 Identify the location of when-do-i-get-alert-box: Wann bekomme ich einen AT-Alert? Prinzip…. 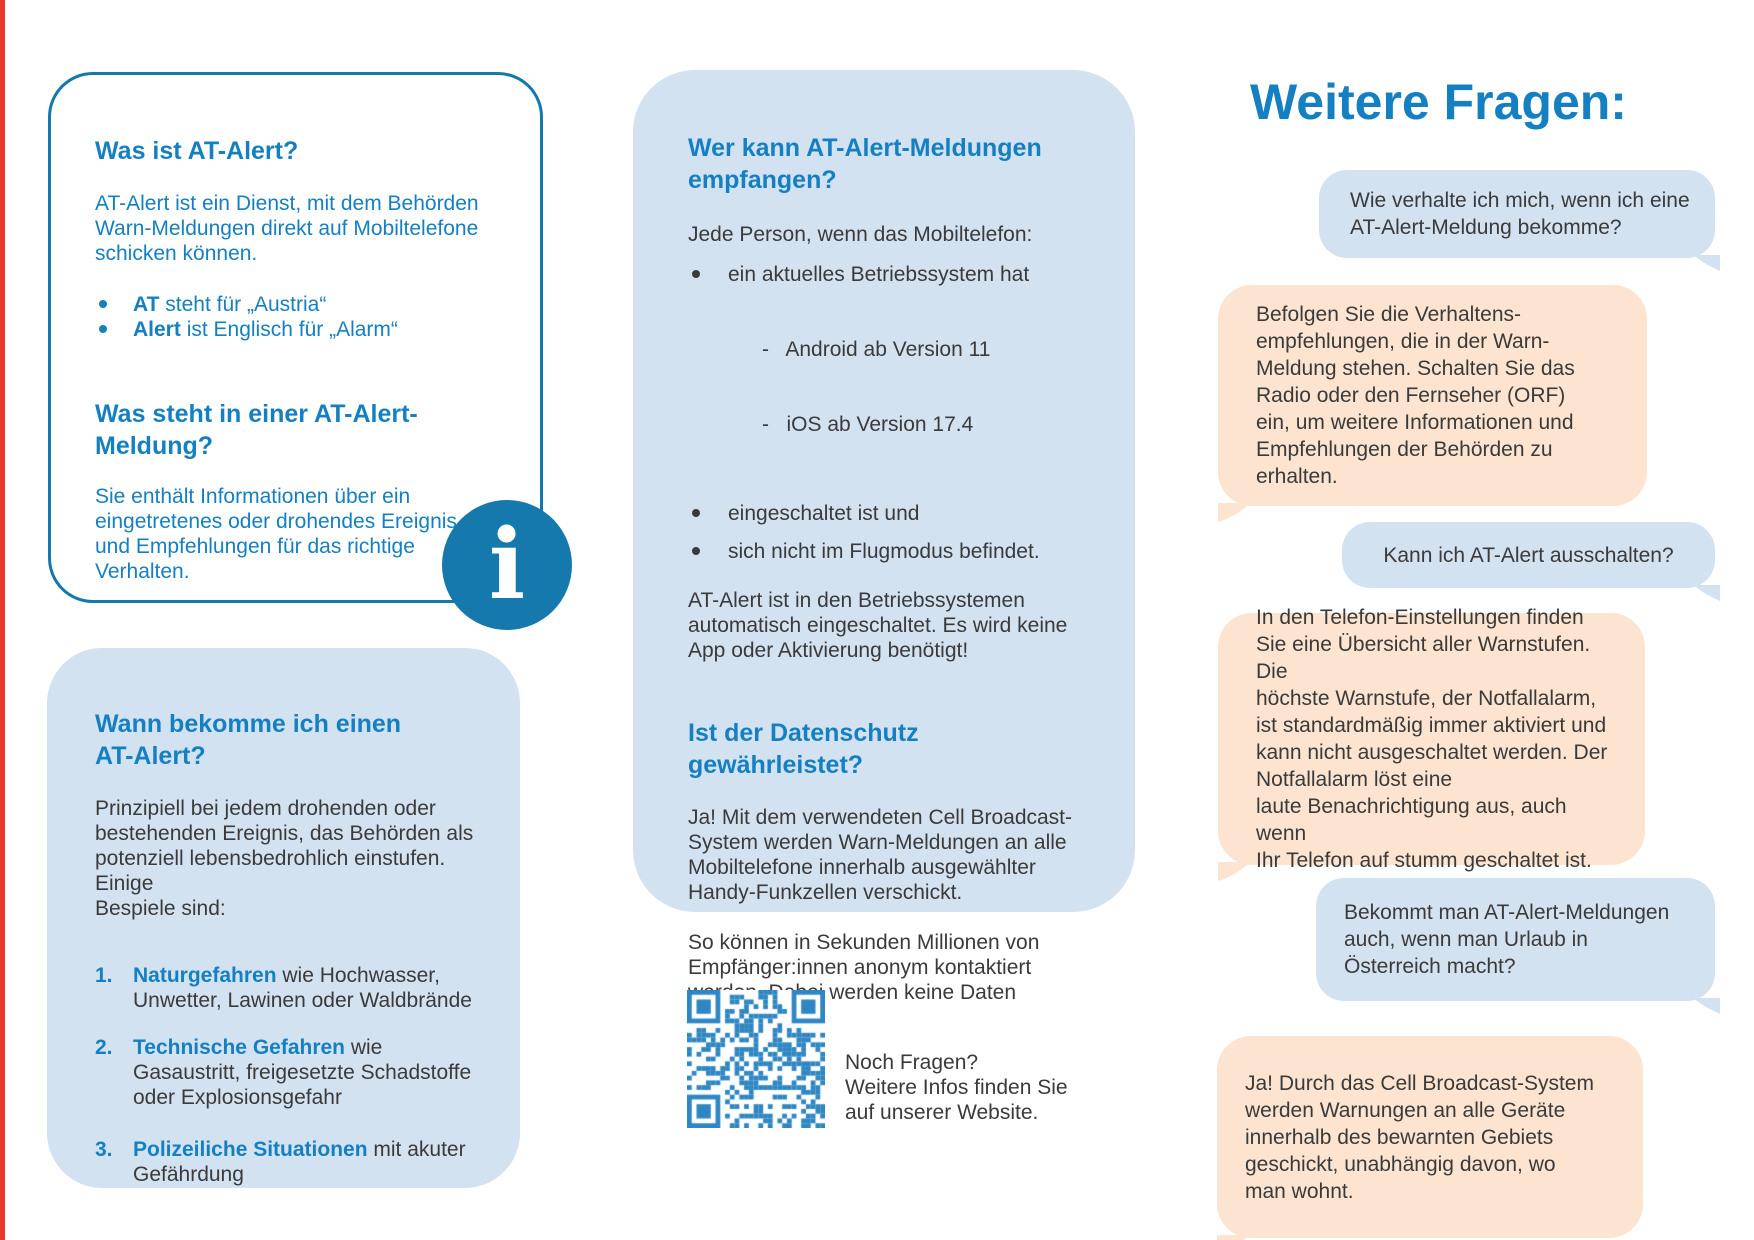
(283, 918).